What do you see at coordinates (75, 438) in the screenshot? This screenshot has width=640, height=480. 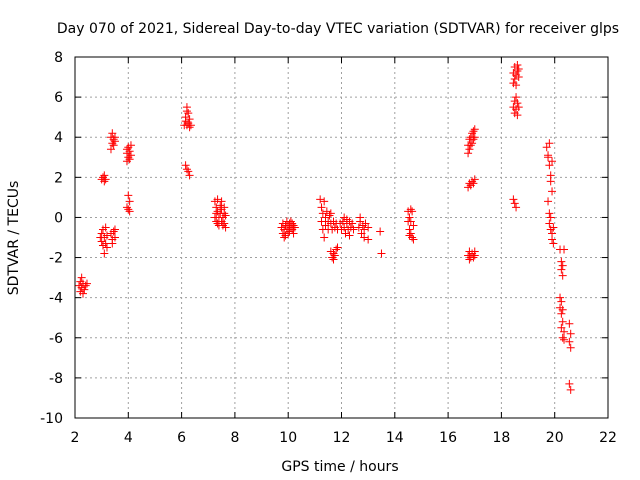 I see `x-tick-label: 2` at bounding box center [75, 438].